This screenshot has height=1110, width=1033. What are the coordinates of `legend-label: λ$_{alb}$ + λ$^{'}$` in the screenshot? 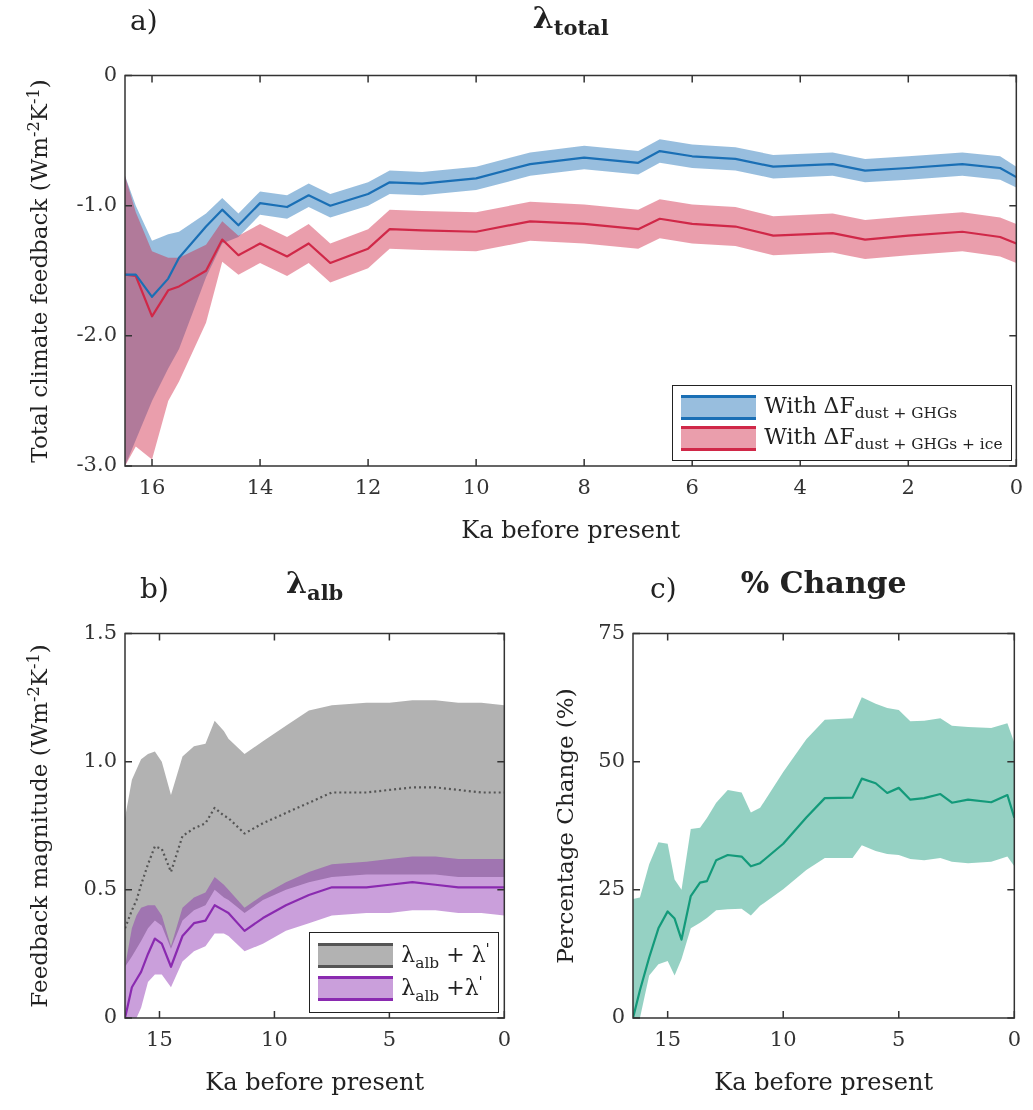 It's located at (445, 956).